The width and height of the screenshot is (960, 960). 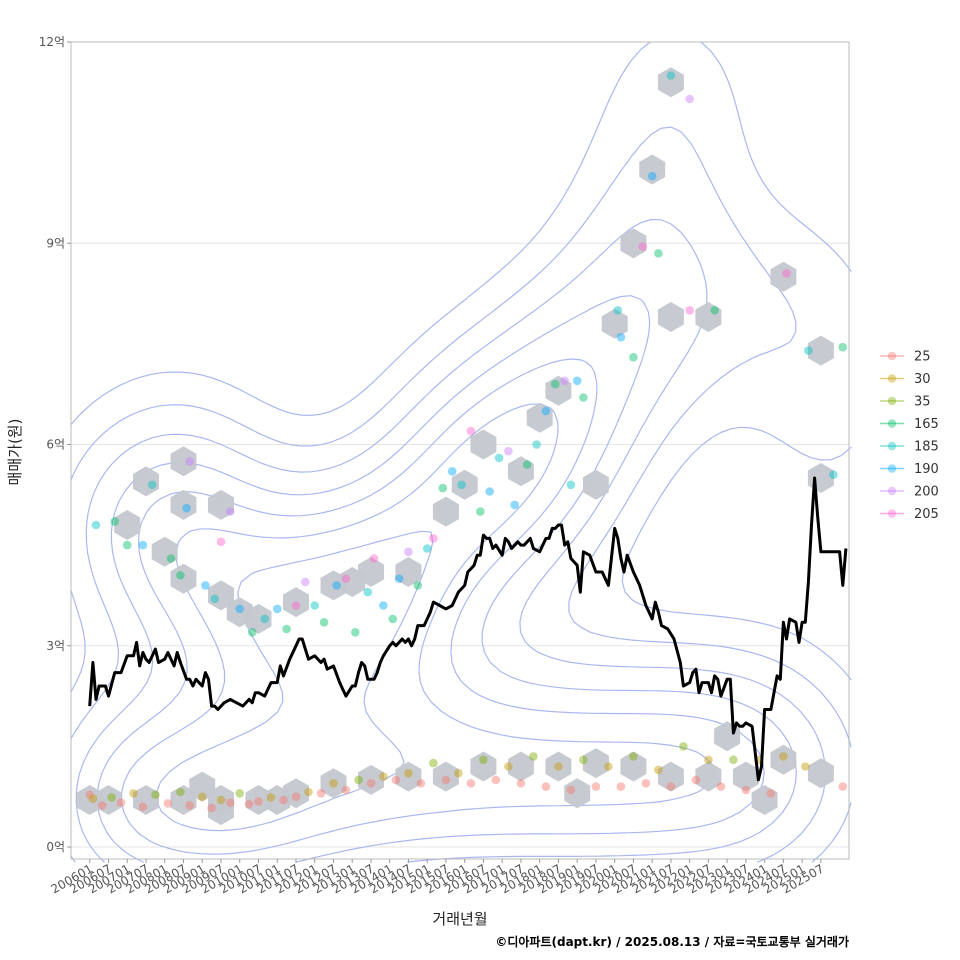 I want to click on legend-label: 190, so click(x=926, y=469).